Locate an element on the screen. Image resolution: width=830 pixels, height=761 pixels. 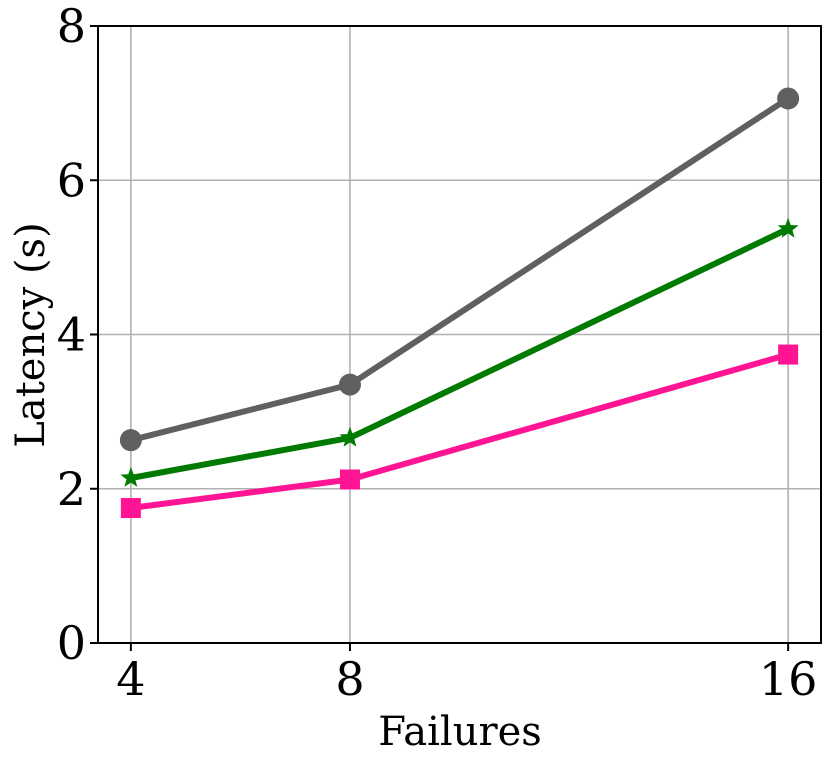
x-tick-label: 8 is located at coordinates (349, 679).